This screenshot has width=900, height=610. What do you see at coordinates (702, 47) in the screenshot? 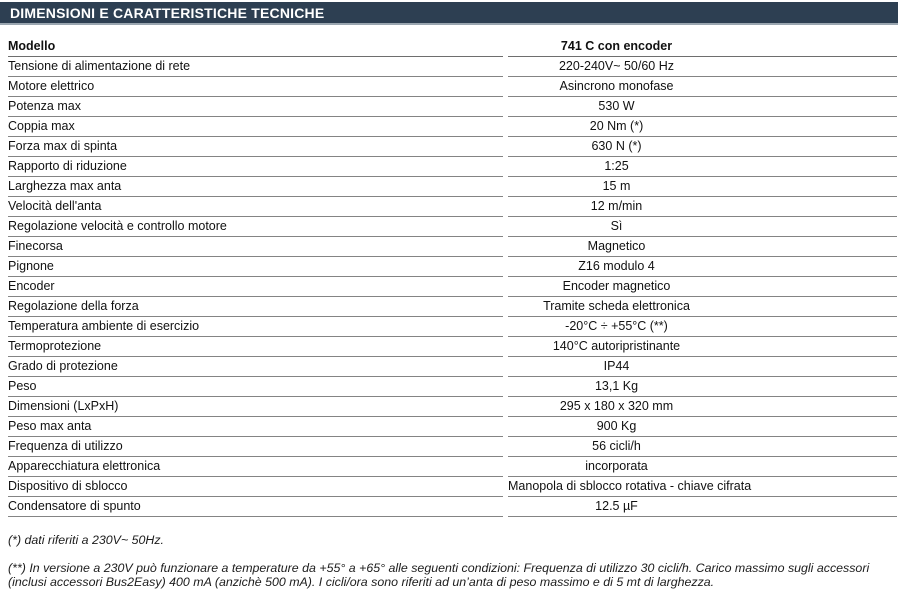
I see `model-value-header: 741 C con encoder` at bounding box center [702, 47].